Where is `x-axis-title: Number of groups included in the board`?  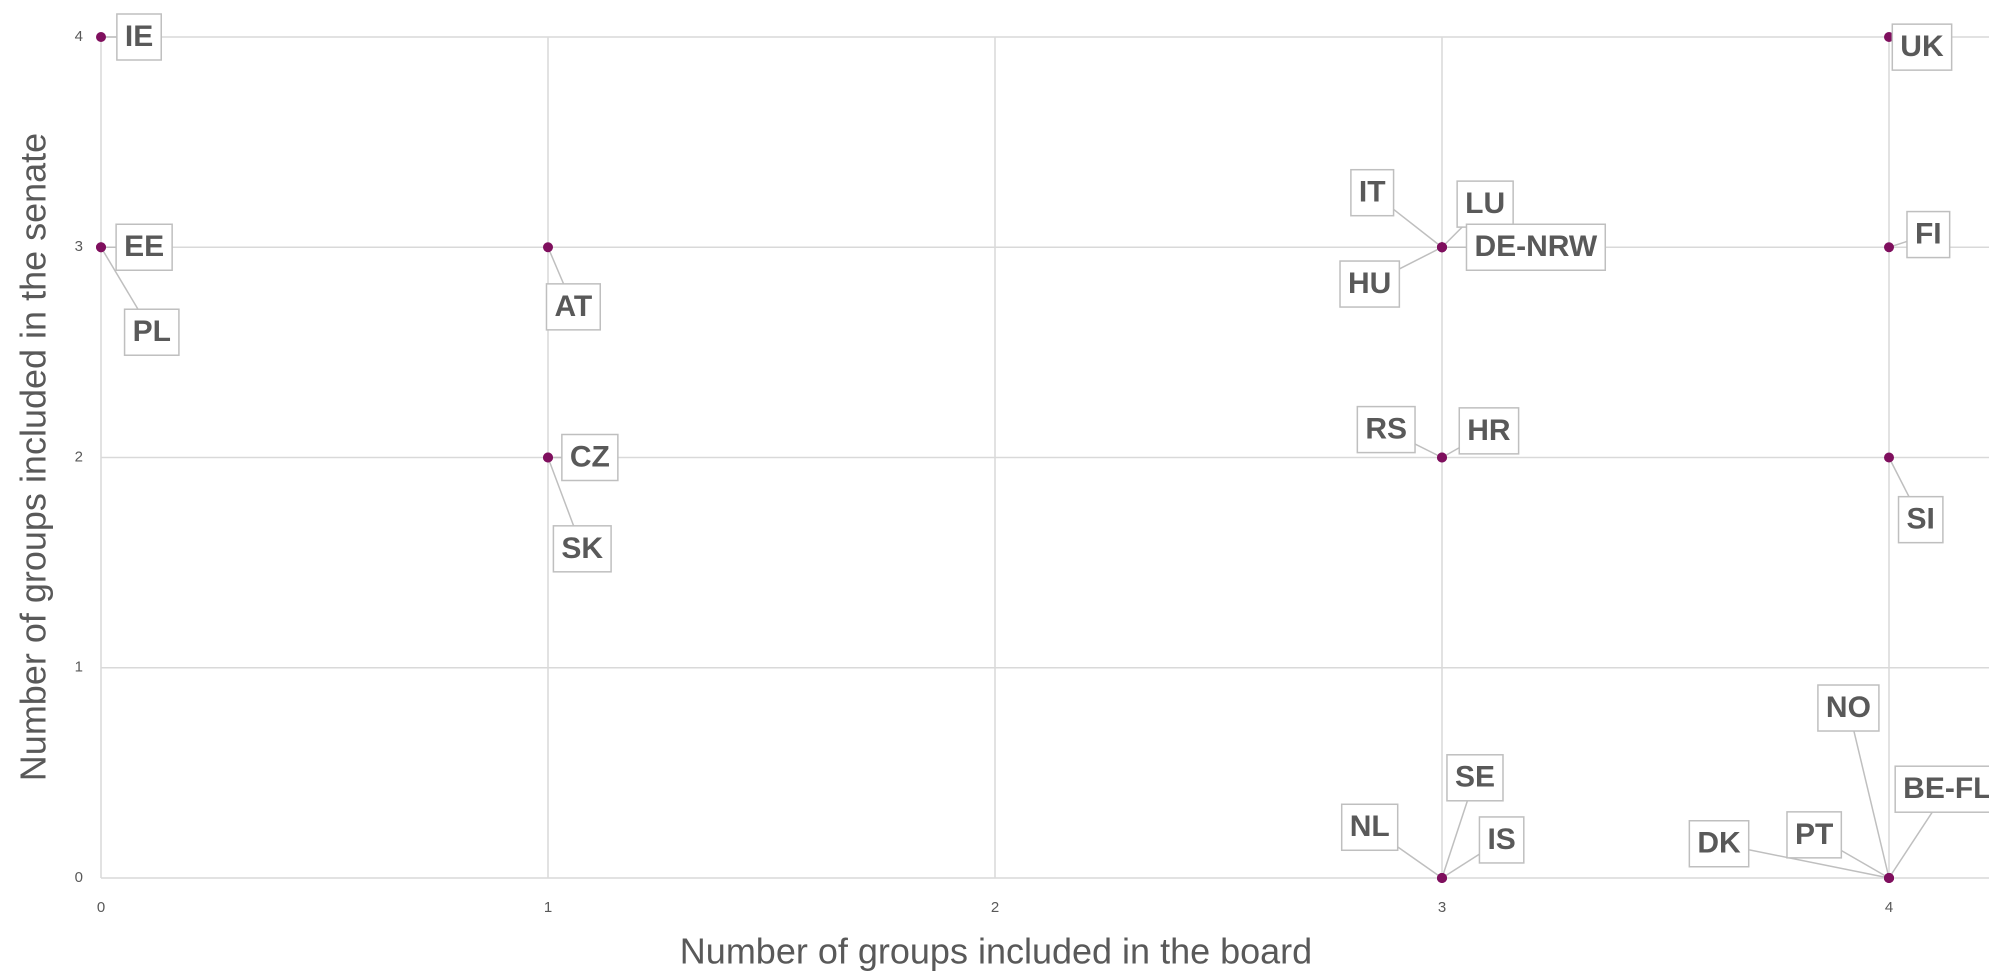
x-axis-title: Number of groups included in the board is located at coordinates (996, 951).